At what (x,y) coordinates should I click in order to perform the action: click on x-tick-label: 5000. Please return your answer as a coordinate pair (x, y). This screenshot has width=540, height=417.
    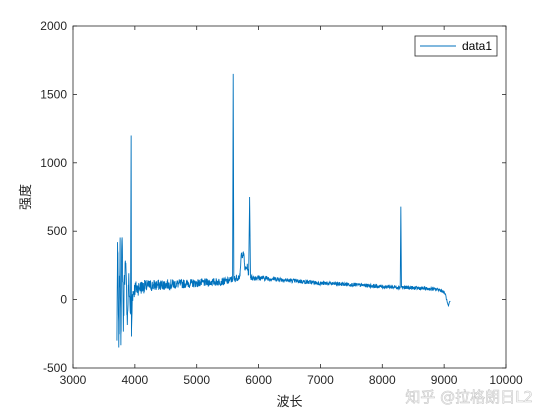
    Looking at the image, I should click on (196, 380).